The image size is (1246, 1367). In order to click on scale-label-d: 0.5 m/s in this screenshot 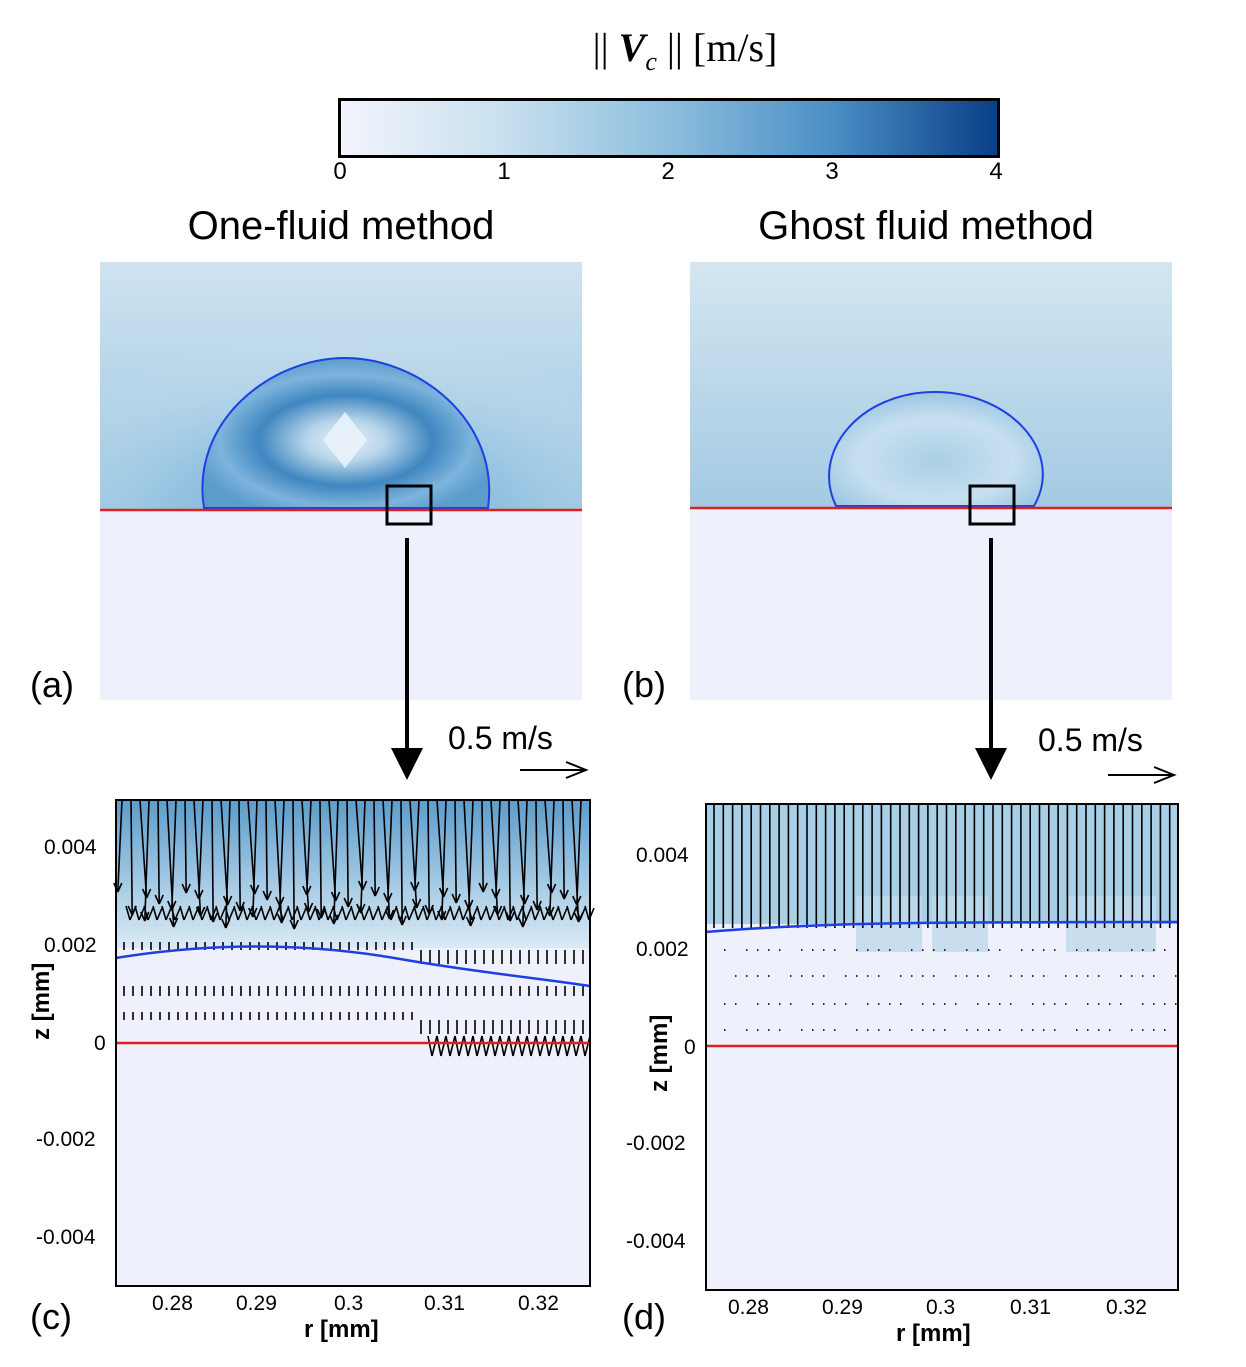, I will do `click(1090, 740)`.